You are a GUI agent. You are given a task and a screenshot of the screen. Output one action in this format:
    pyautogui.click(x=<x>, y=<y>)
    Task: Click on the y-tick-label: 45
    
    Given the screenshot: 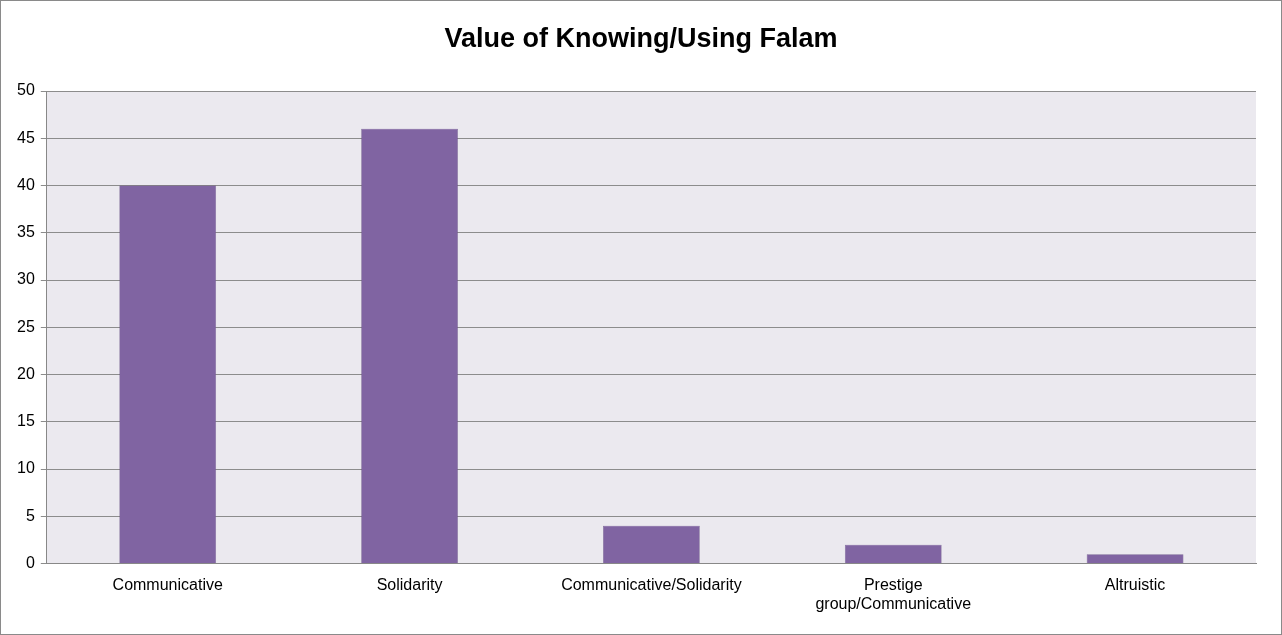 What is the action you would take?
    pyautogui.click(x=26, y=137)
    